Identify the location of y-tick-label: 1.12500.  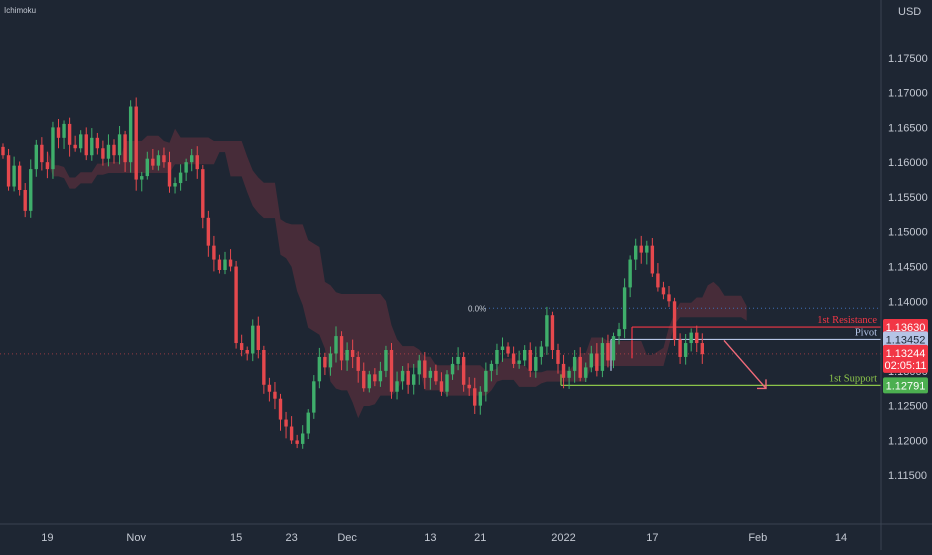
(908, 407).